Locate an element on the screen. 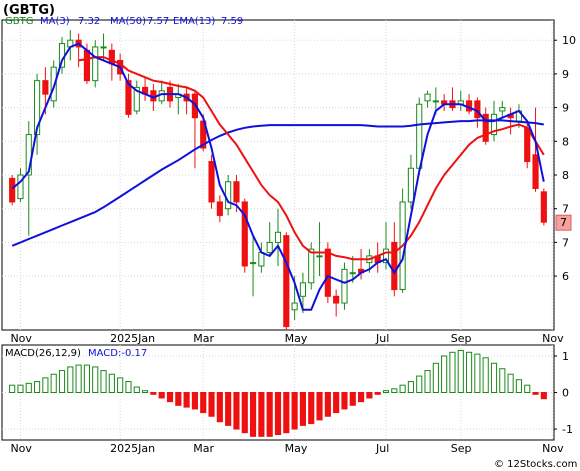  macd-x-tick-label: 2025Jan is located at coordinates (132, 448).